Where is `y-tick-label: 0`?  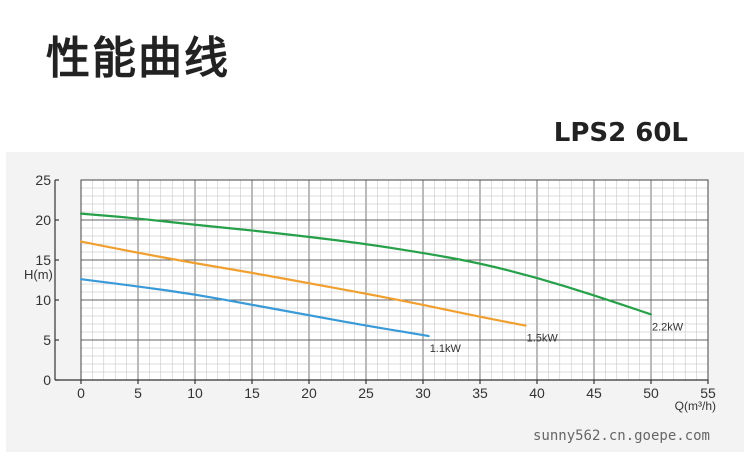
y-tick-label: 0 is located at coordinates (47, 380).